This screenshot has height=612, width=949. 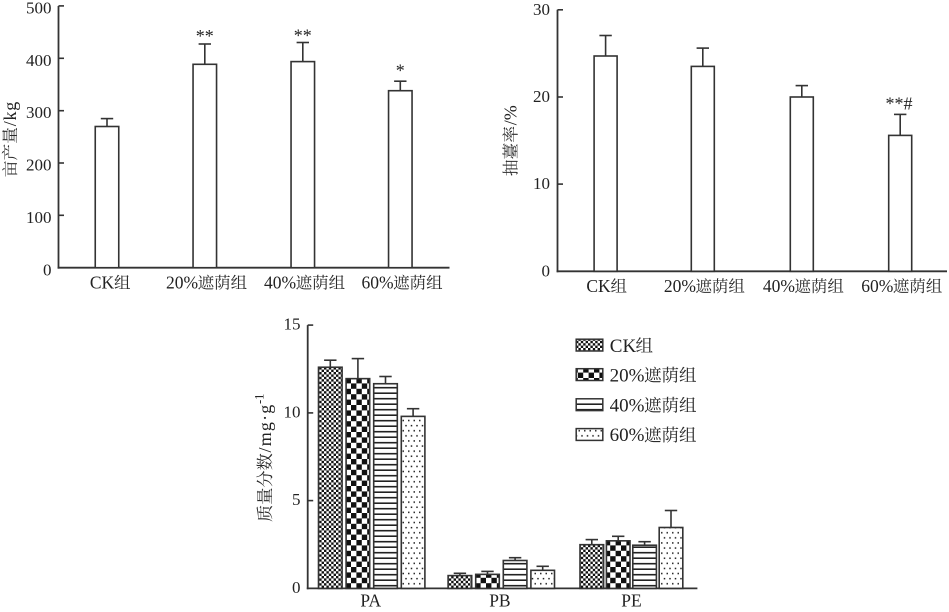 What do you see at coordinates (292, 324) in the screenshot?
I see `svg-text: 15` at bounding box center [292, 324].